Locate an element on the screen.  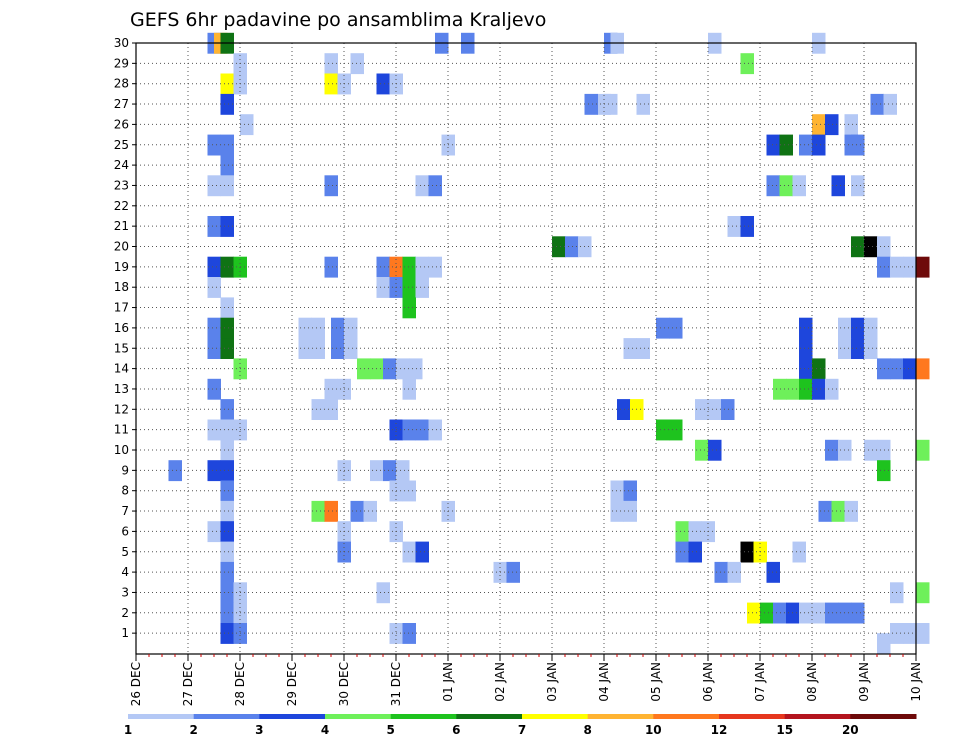
x-tick-label: 07 JAN is located at coordinates (760, 682).